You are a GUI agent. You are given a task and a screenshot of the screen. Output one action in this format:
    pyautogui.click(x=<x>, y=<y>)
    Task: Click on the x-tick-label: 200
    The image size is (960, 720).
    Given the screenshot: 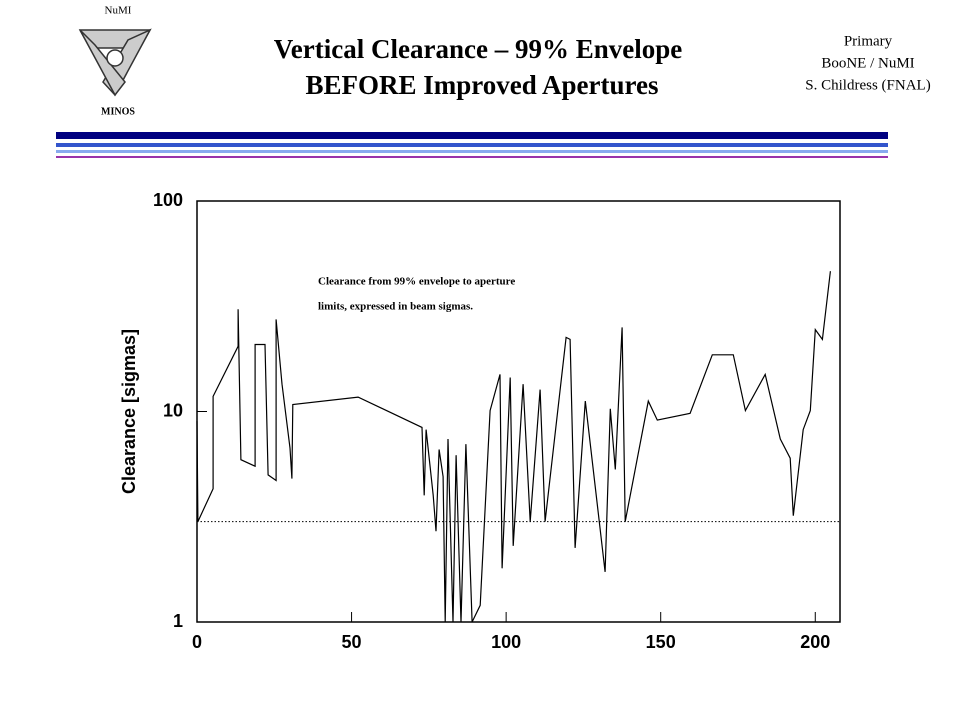 What is the action you would take?
    pyautogui.click(x=815, y=642)
    